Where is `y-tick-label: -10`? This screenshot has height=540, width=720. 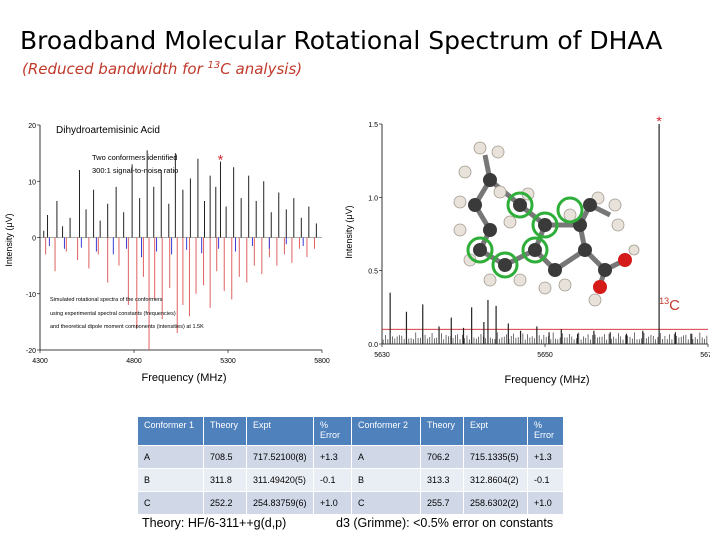 y-tick-label: -10 is located at coordinates (31, 295).